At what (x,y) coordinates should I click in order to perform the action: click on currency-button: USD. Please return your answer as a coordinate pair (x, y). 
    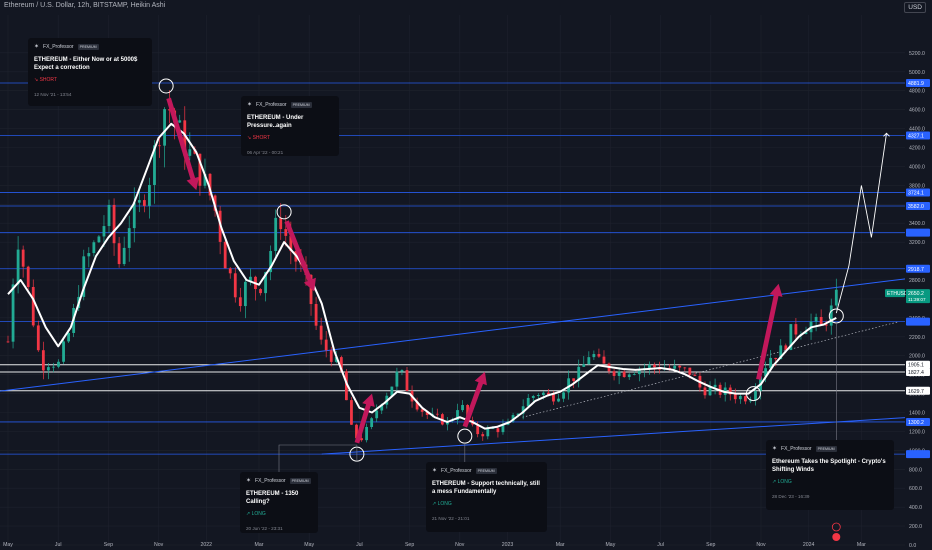
    Looking at the image, I should click on (915, 7).